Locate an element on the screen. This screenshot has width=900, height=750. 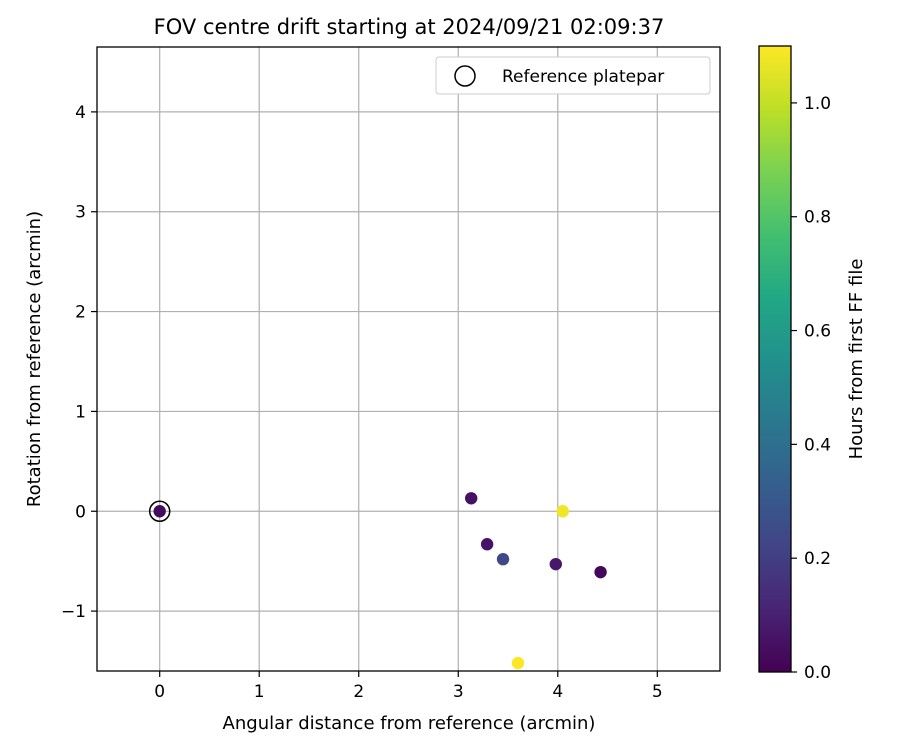
y-axis-ticks: −1 0 1 2 3 4 is located at coordinates (79, 362).